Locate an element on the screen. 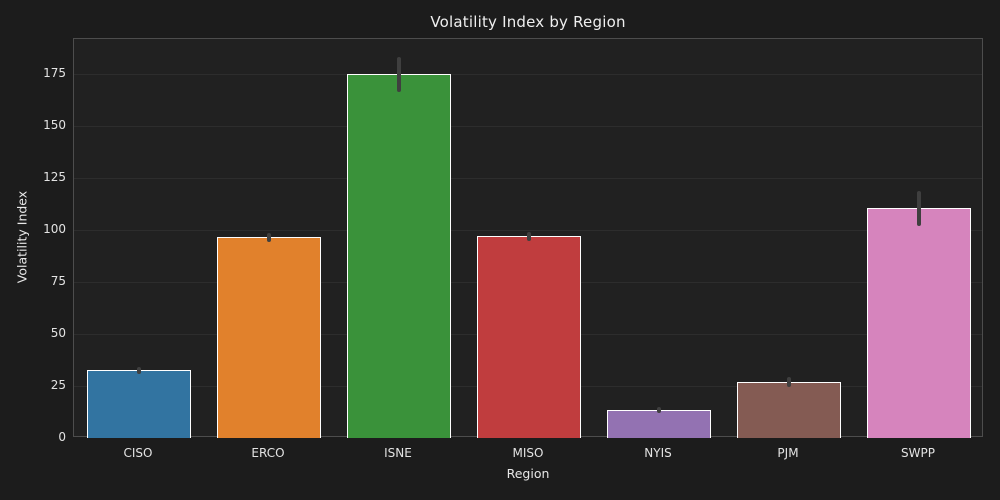  x-tick-swpp: SWPP is located at coordinates (918, 453).